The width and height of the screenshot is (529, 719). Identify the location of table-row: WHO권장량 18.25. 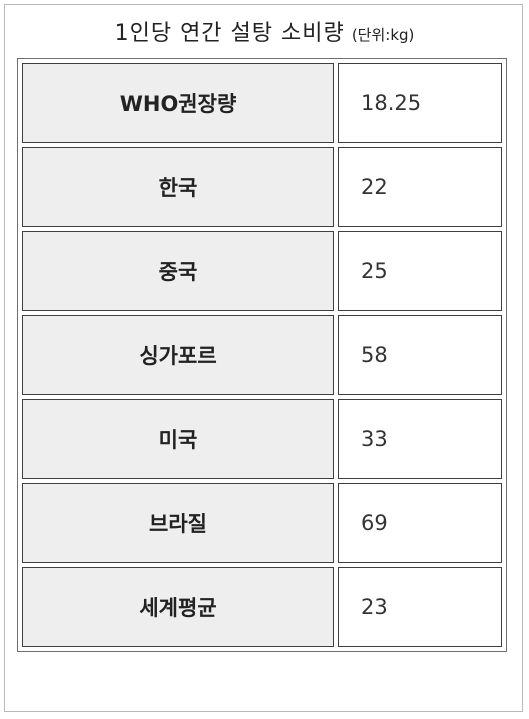
(262, 103).